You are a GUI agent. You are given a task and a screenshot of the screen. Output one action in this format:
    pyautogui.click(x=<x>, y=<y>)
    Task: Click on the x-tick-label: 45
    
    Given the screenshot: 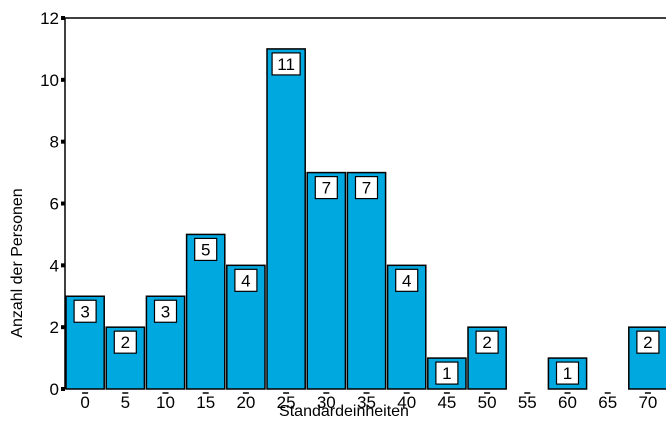 What is the action you would take?
    pyautogui.click(x=446, y=402)
    